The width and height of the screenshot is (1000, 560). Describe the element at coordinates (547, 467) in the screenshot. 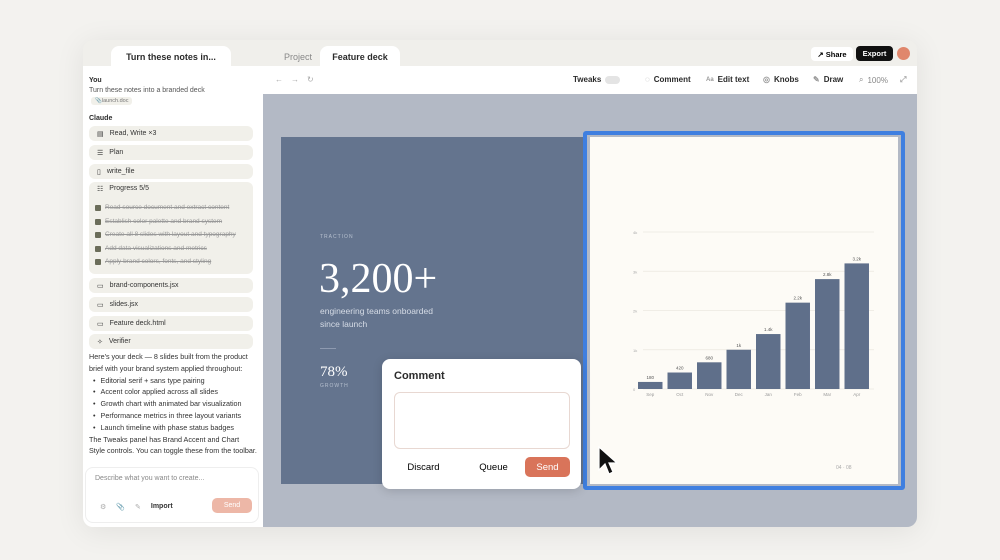

I see `send-comment-button: Send` at that location.